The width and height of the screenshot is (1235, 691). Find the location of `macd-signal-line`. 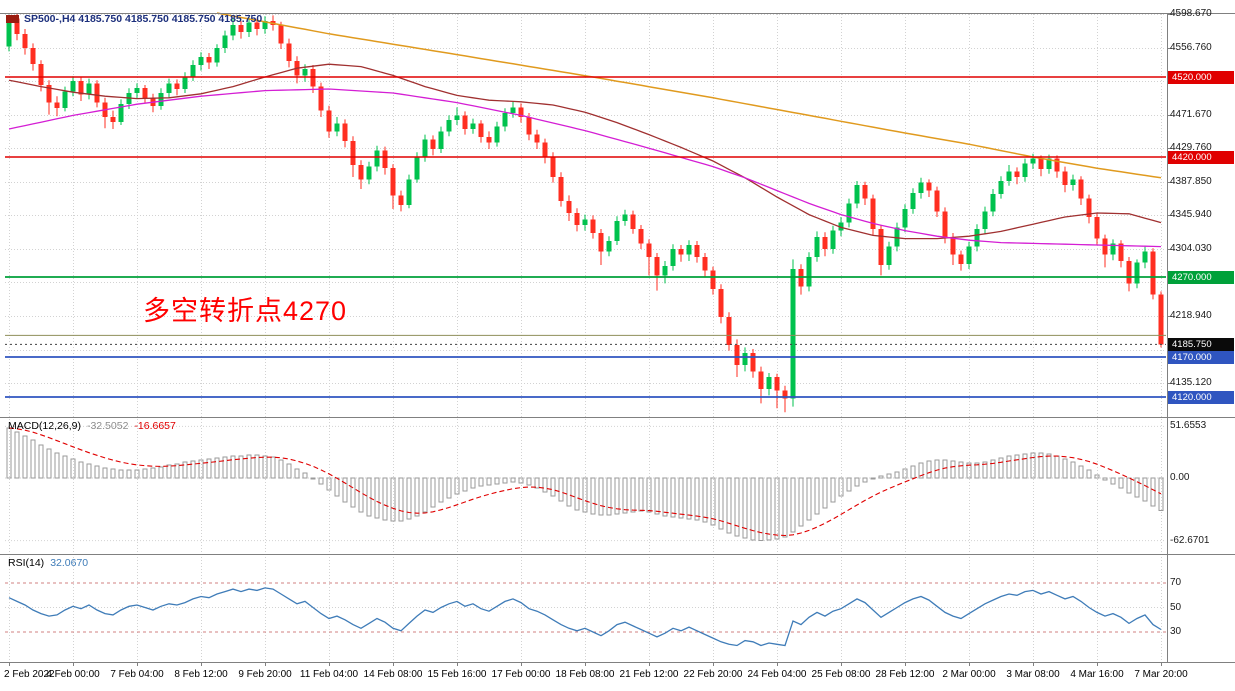

macd-signal-line is located at coordinates (585, 482).